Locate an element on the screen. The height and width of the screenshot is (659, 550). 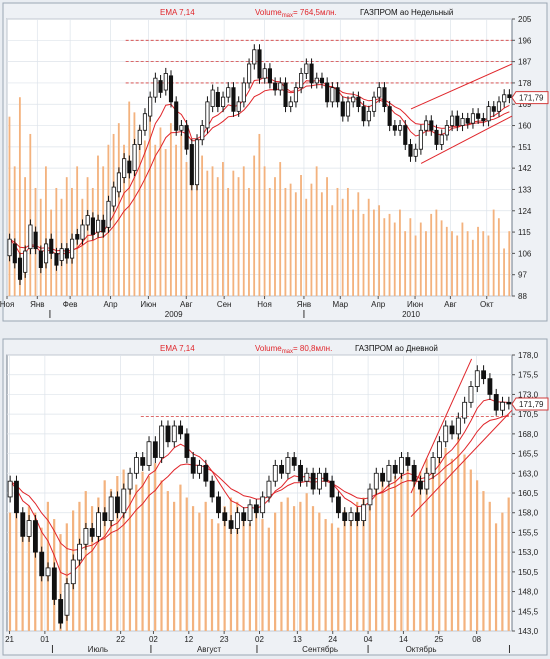
x-tick-label: Мар is located at coordinates (340, 304).